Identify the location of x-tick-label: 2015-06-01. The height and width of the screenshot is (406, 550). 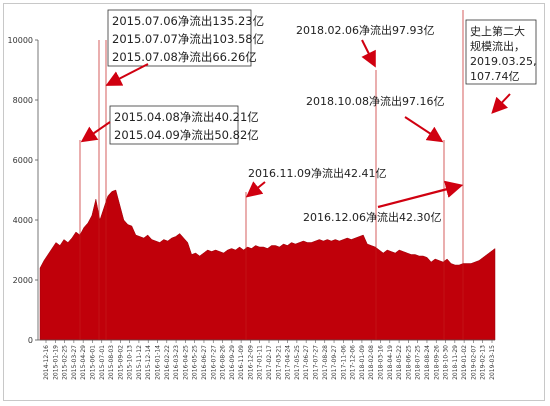
(92, 362).